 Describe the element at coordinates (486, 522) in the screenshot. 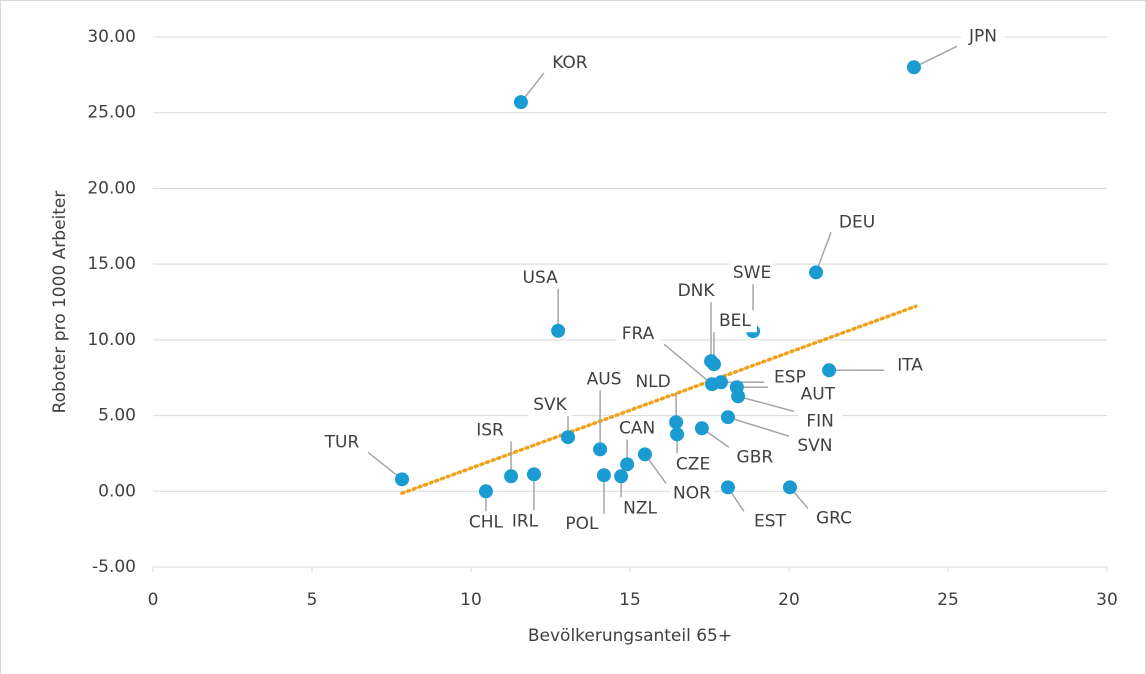

I see `point-label: CHL` at that location.